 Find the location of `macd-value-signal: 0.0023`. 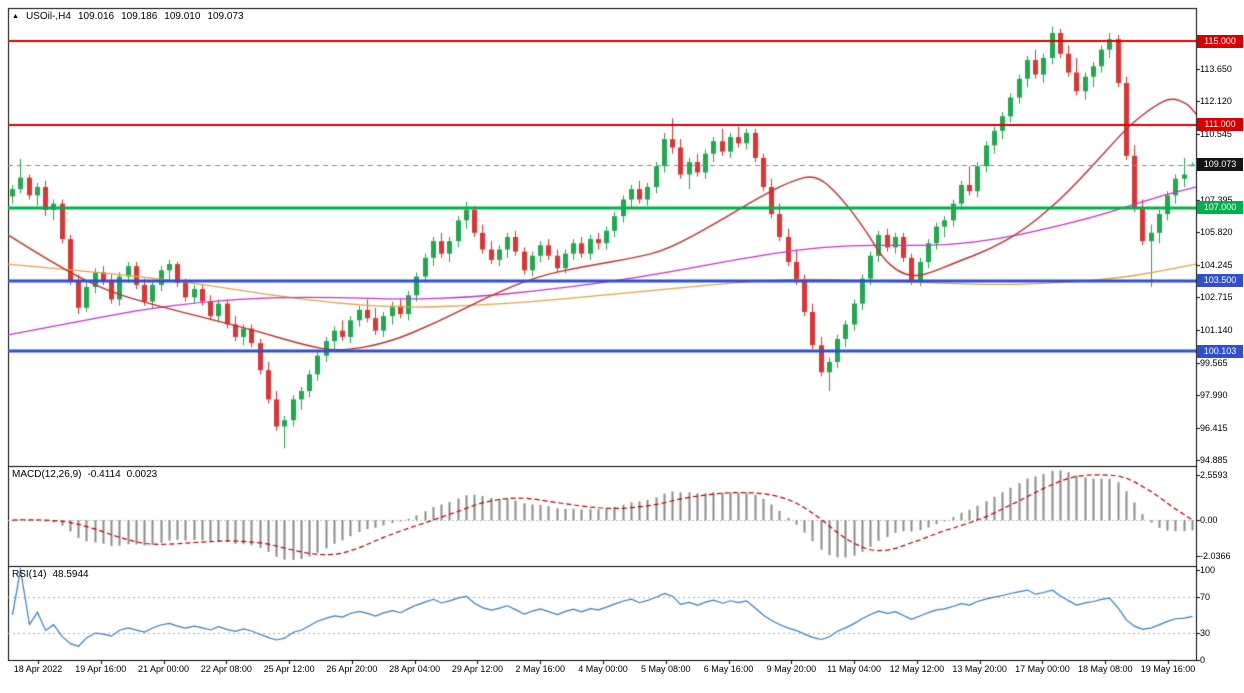

macd-value-signal: 0.0023 is located at coordinates (142, 474).